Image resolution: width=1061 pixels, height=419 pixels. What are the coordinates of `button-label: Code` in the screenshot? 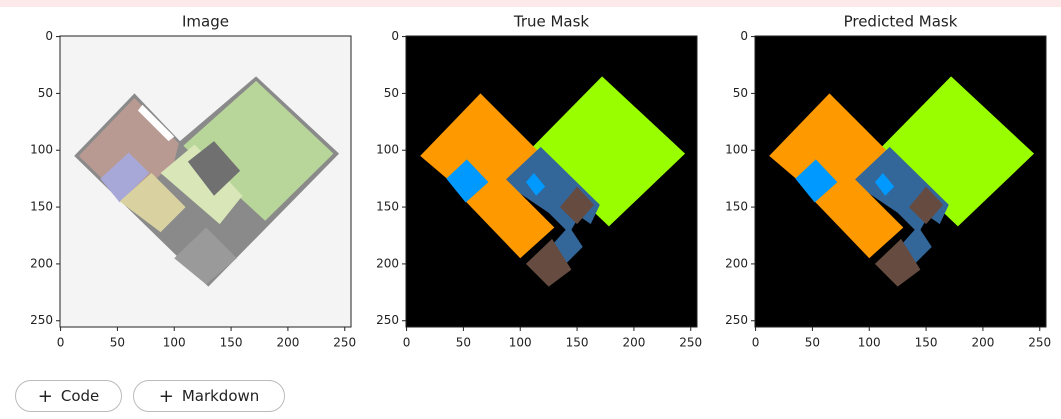 It's located at (80, 396).